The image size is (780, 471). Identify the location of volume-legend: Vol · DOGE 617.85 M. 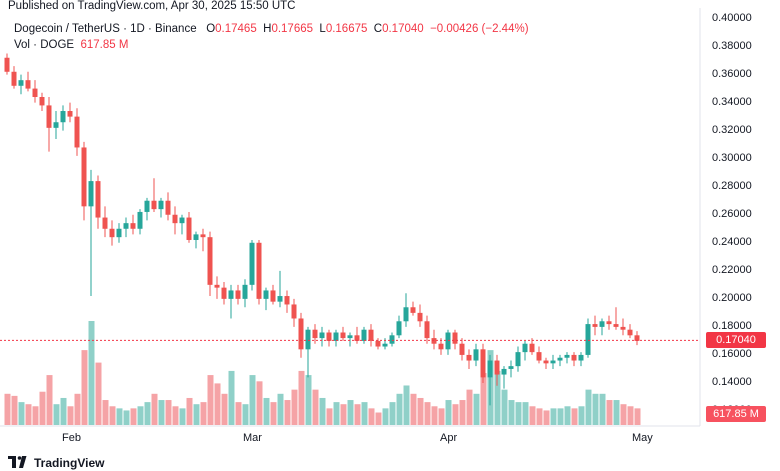
(71, 45).